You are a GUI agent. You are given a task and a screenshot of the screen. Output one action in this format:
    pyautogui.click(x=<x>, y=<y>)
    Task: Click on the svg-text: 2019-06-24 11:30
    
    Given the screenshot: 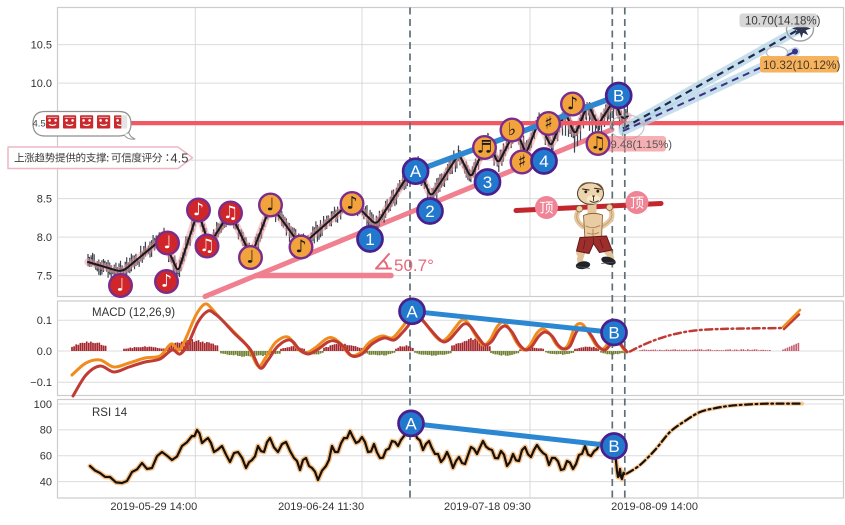 What is the action you would take?
    pyautogui.click(x=321, y=507)
    